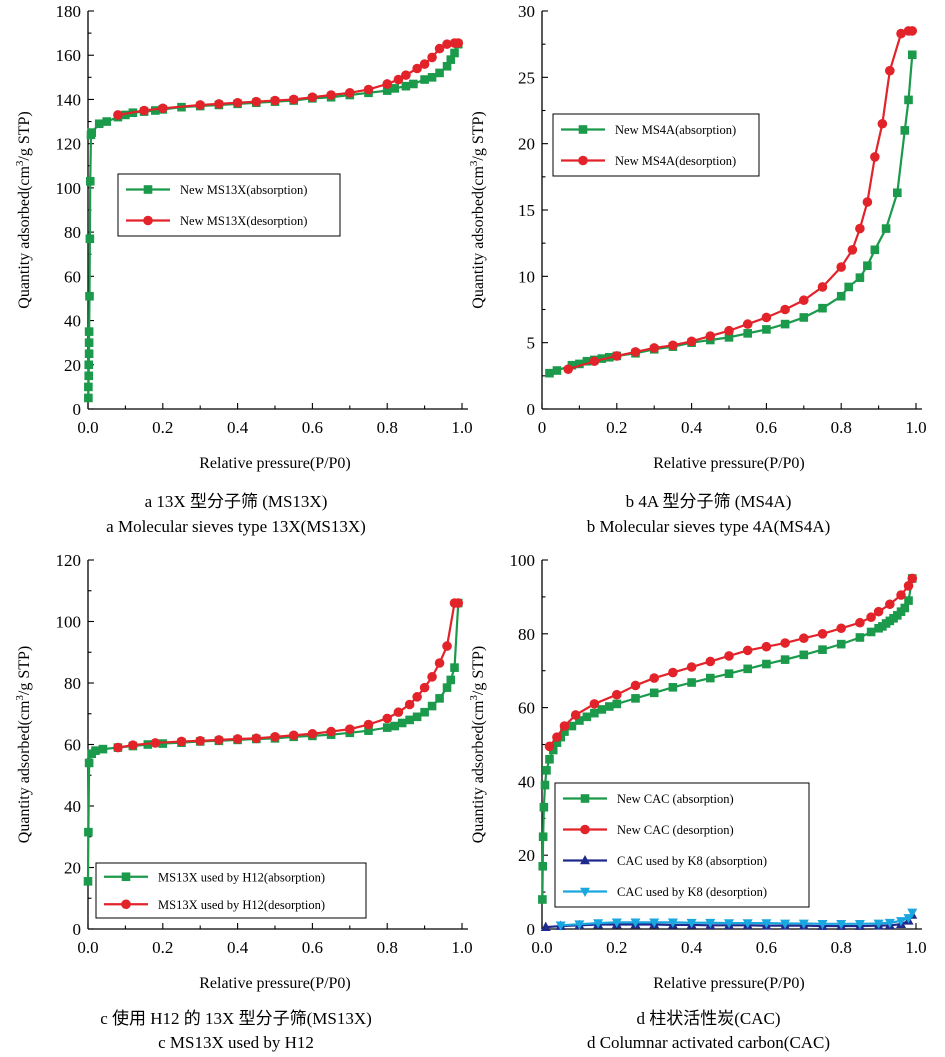 This screenshot has width=945, height=1057. I want to click on caption-b-en: b Molecular sieves type 4A(MS4A), so click(708, 526).